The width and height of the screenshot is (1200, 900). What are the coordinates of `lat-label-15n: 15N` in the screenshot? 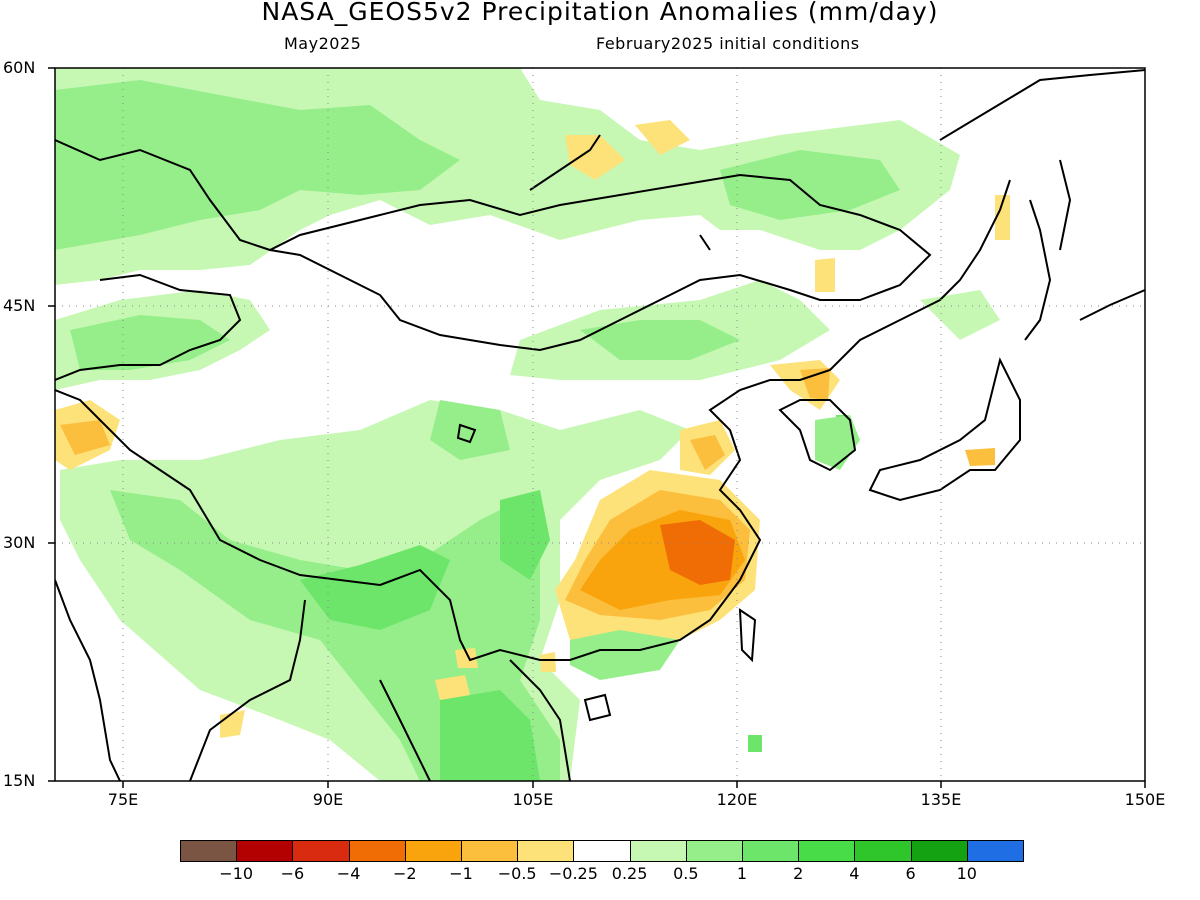 It's located at (19, 780).